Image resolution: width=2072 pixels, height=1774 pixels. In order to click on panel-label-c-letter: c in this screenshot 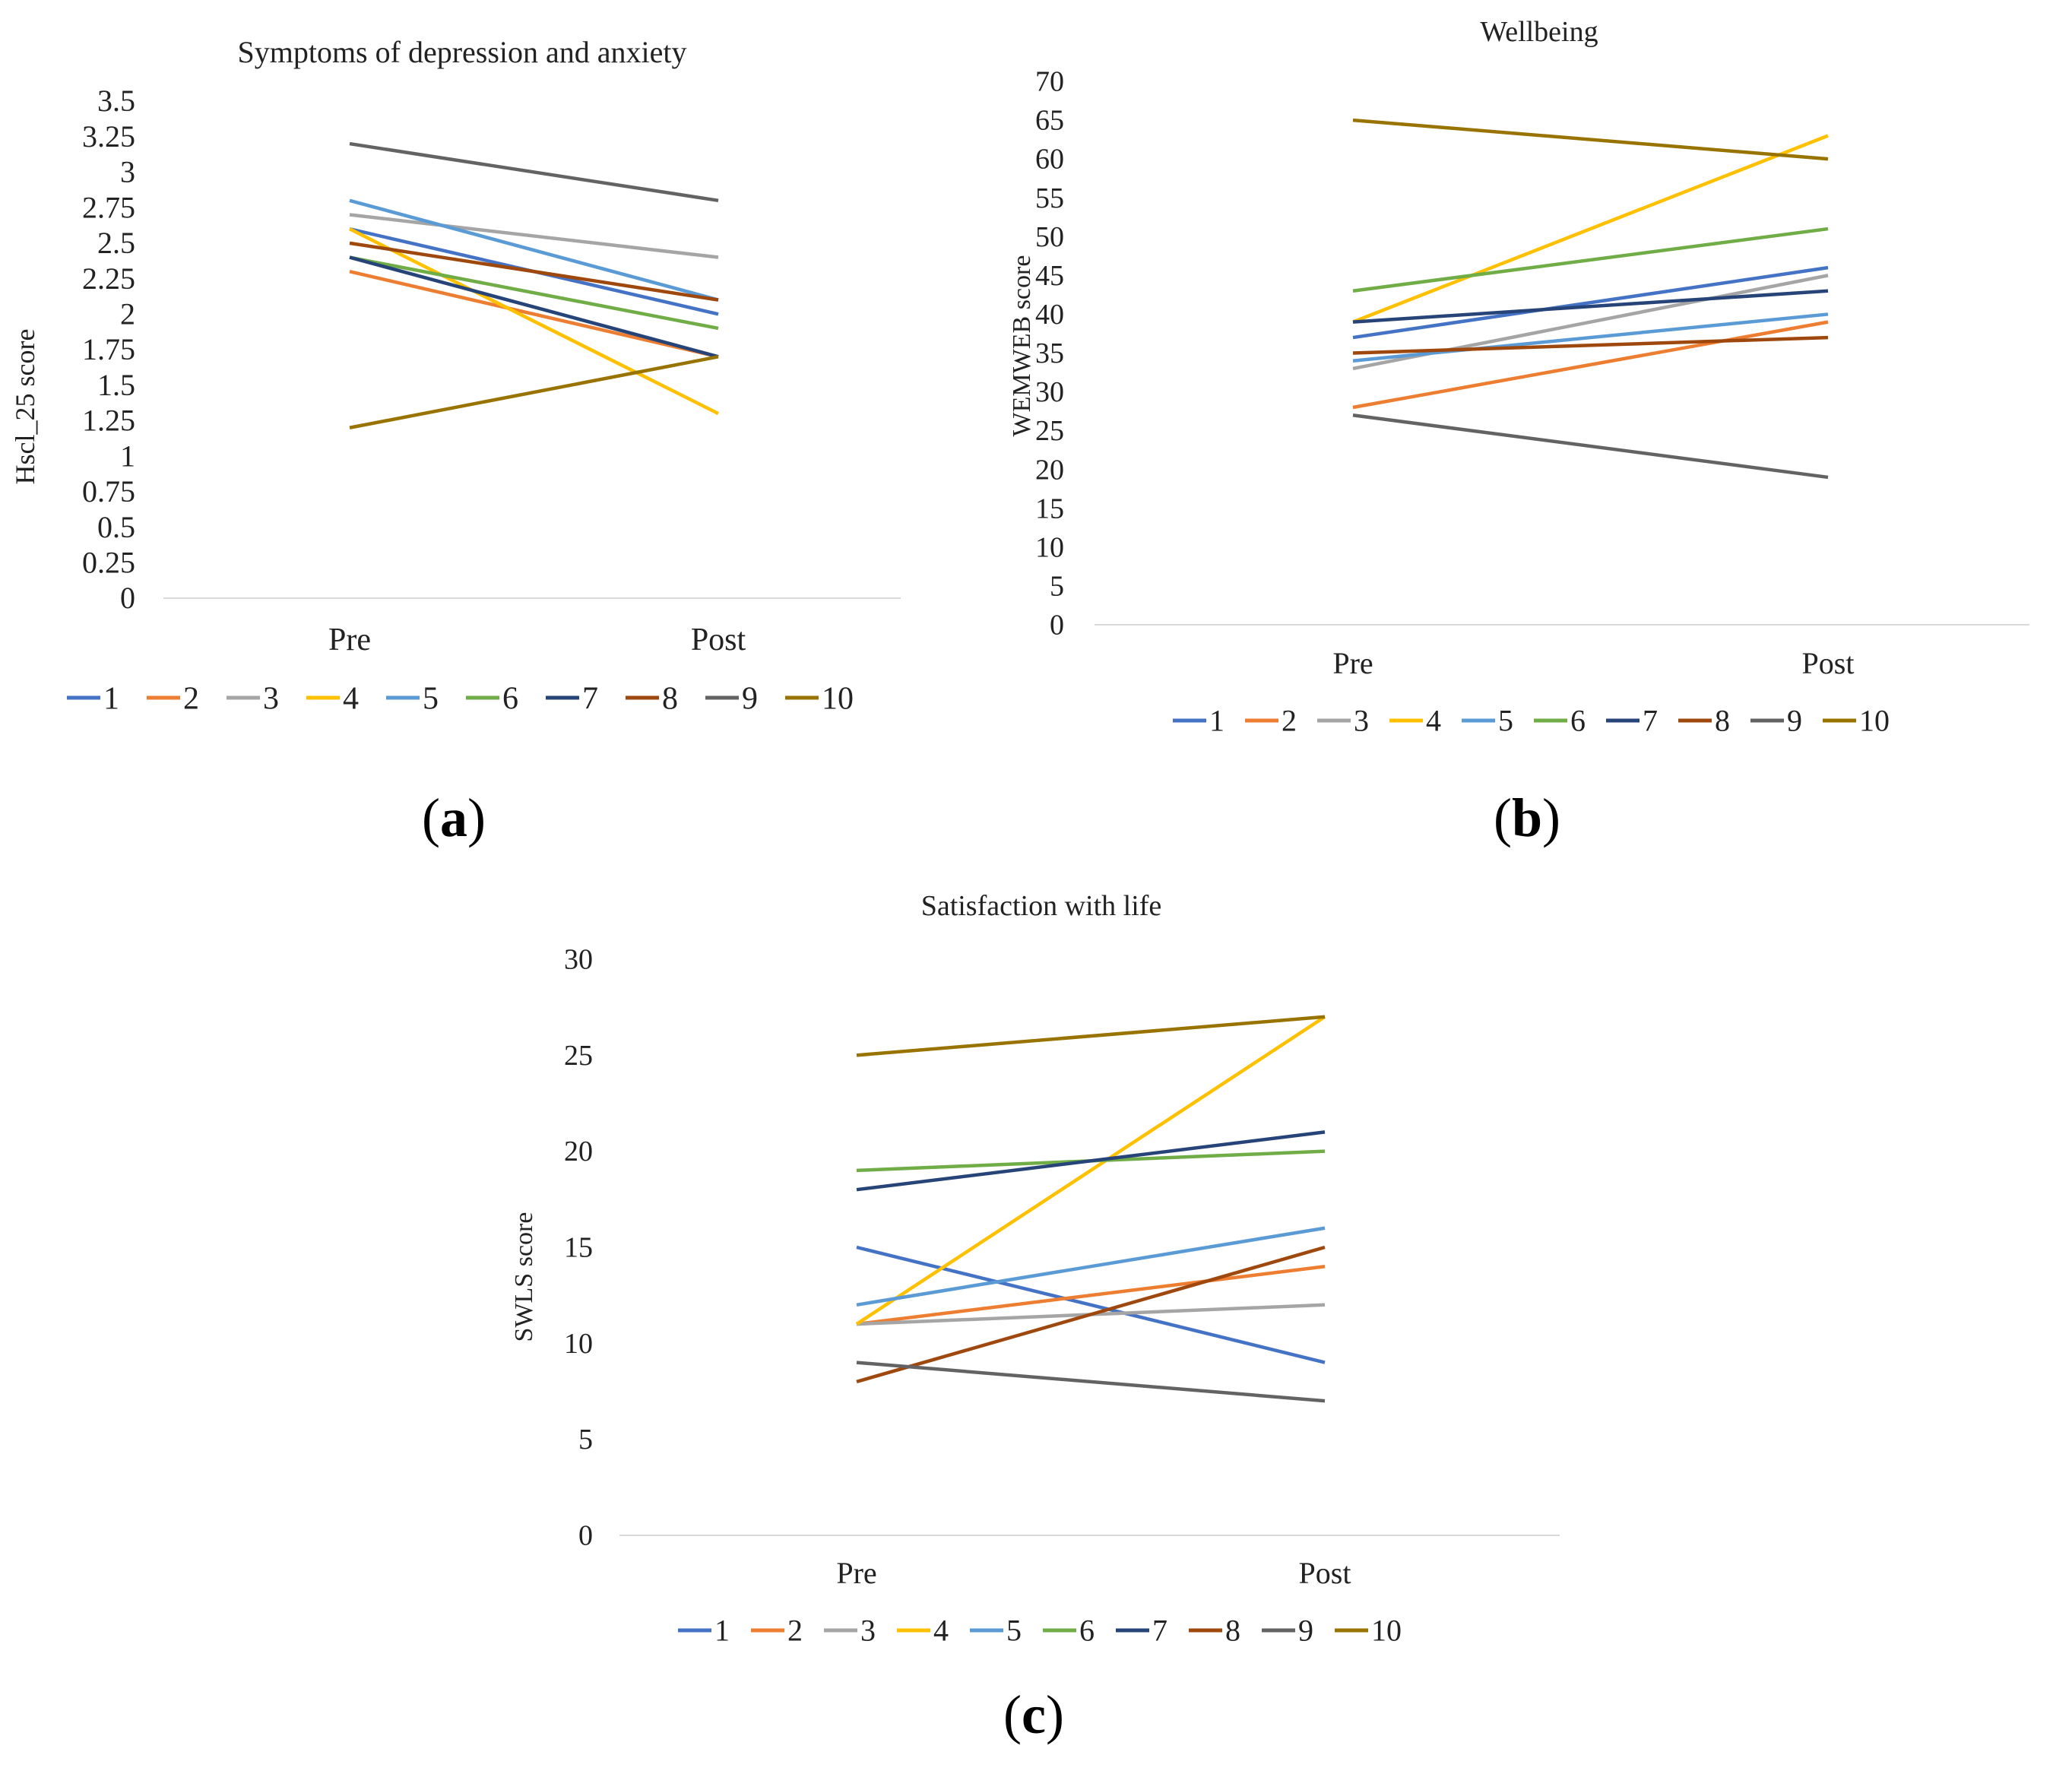, I will do `click(1033, 1715)`.